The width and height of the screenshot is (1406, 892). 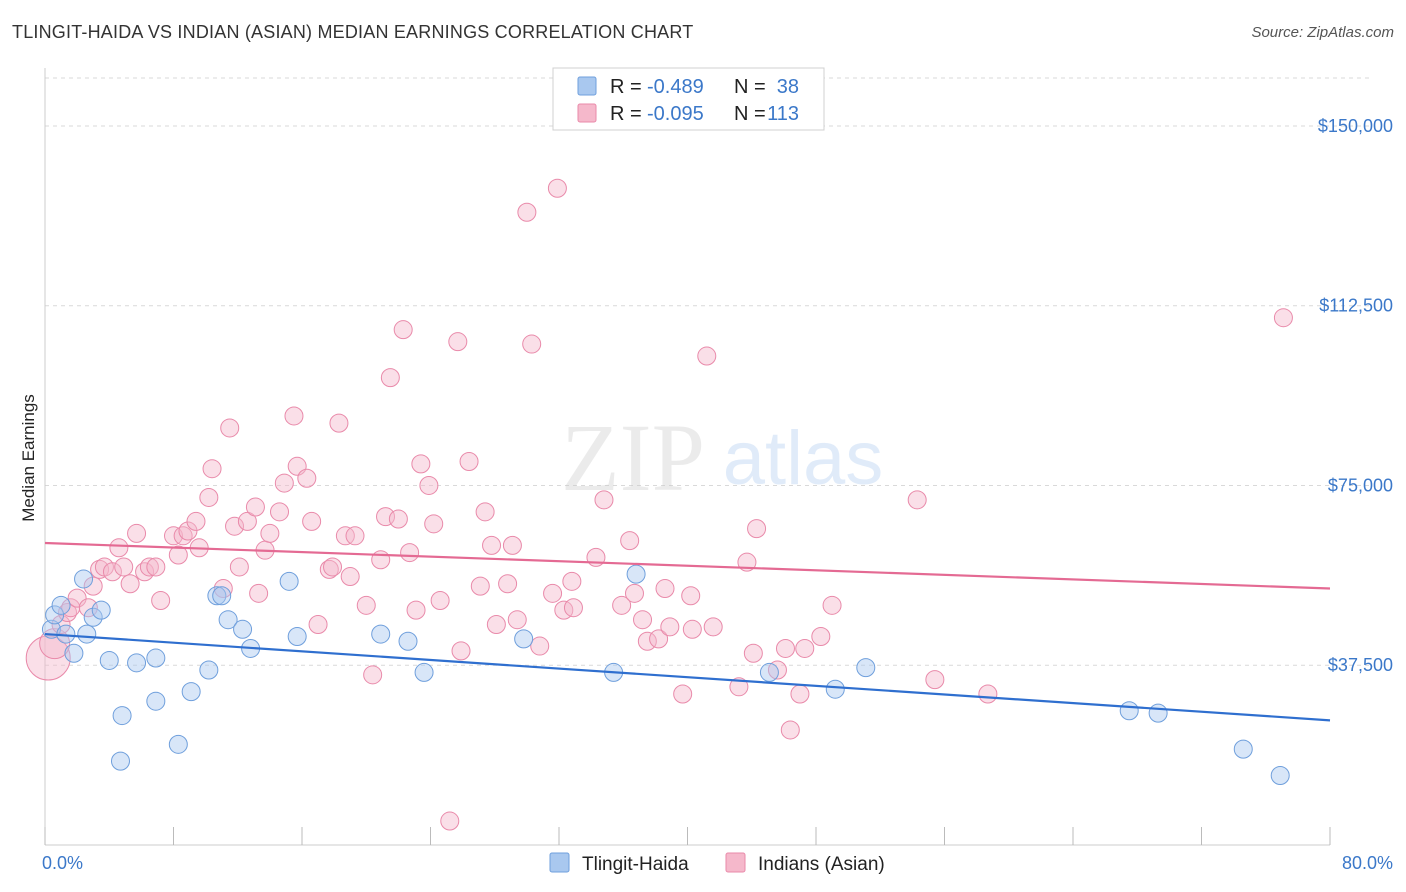 What do you see at coordinates (675, 87) in the screenshot?
I see `legend-r-value: -0.489` at bounding box center [675, 87].